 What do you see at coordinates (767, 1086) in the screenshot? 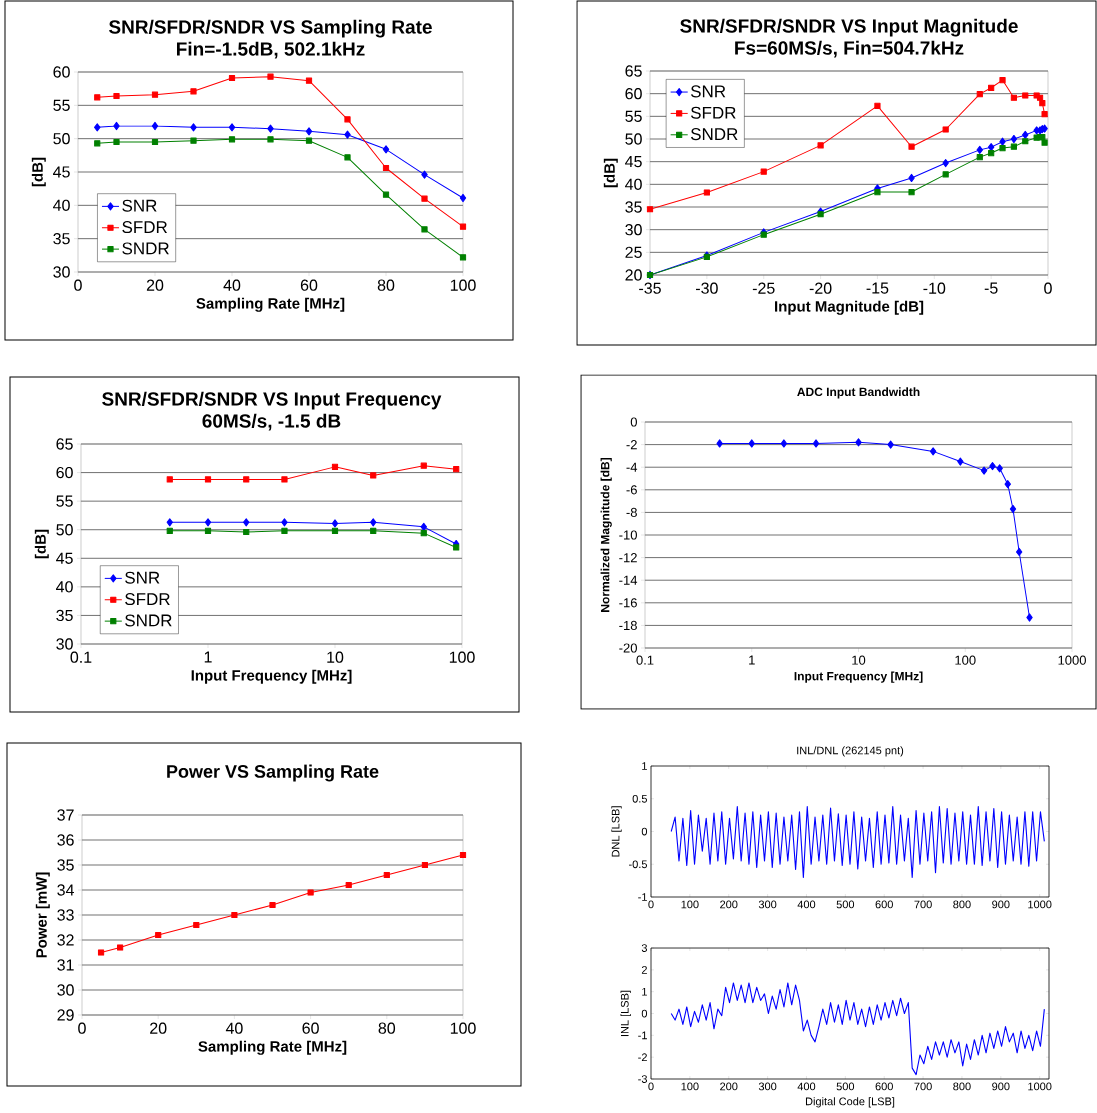
I see `x-tick-label: 300` at bounding box center [767, 1086].